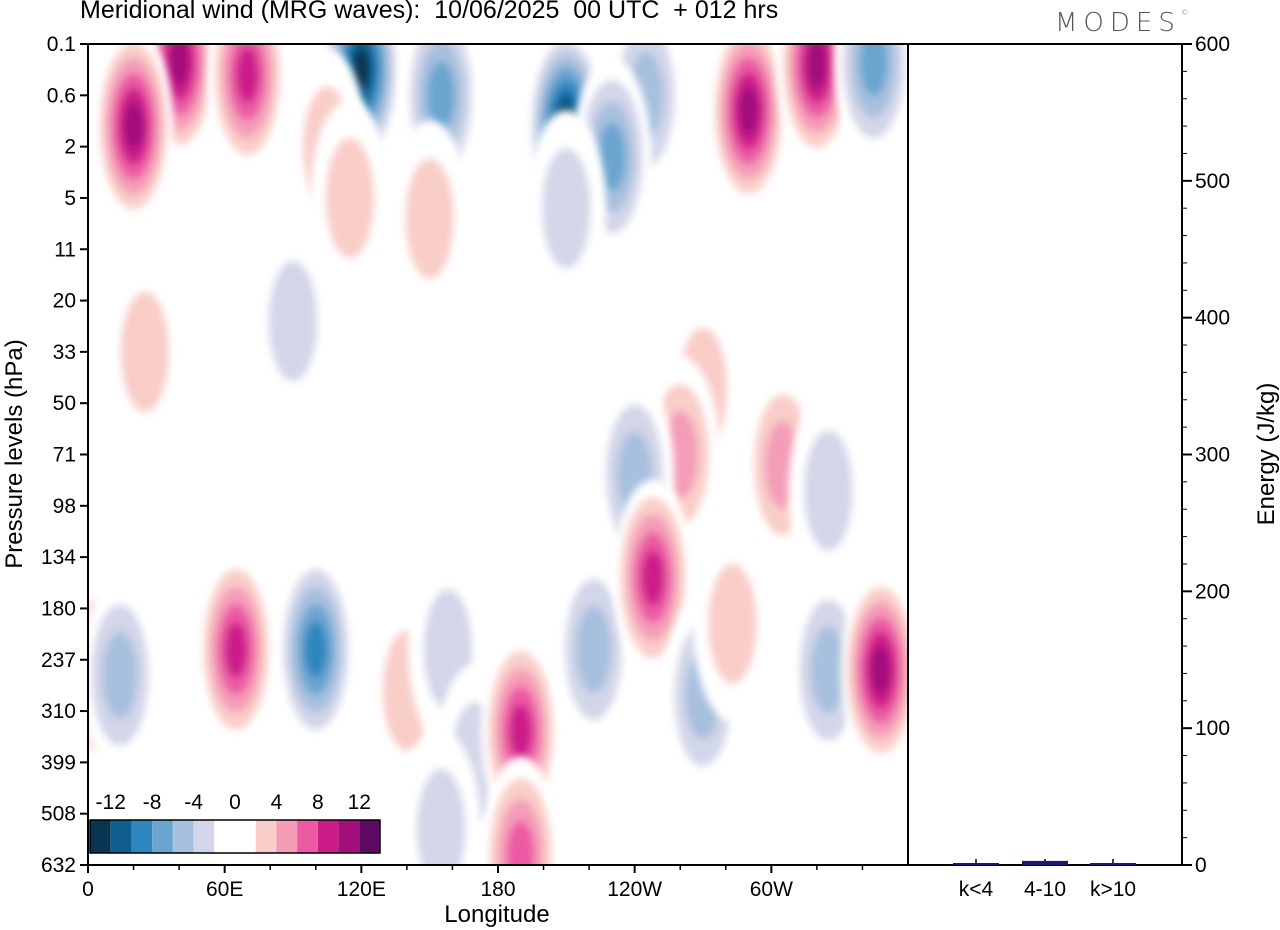 This screenshot has width=1280, height=930. What do you see at coordinates (634, 889) in the screenshot?
I see `longitude-tick-label: 120W` at bounding box center [634, 889].